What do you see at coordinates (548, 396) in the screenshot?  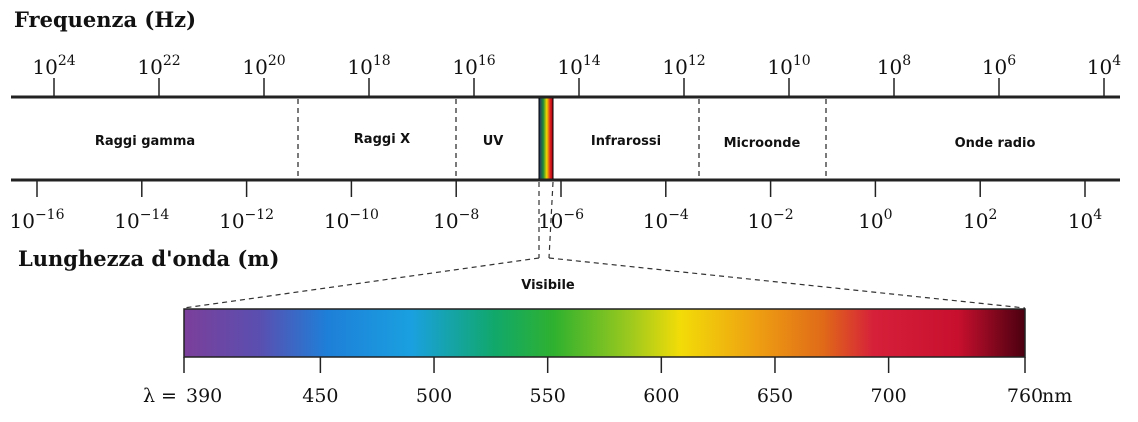 I see `visible-tick-label-3: 550` at bounding box center [548, 396].